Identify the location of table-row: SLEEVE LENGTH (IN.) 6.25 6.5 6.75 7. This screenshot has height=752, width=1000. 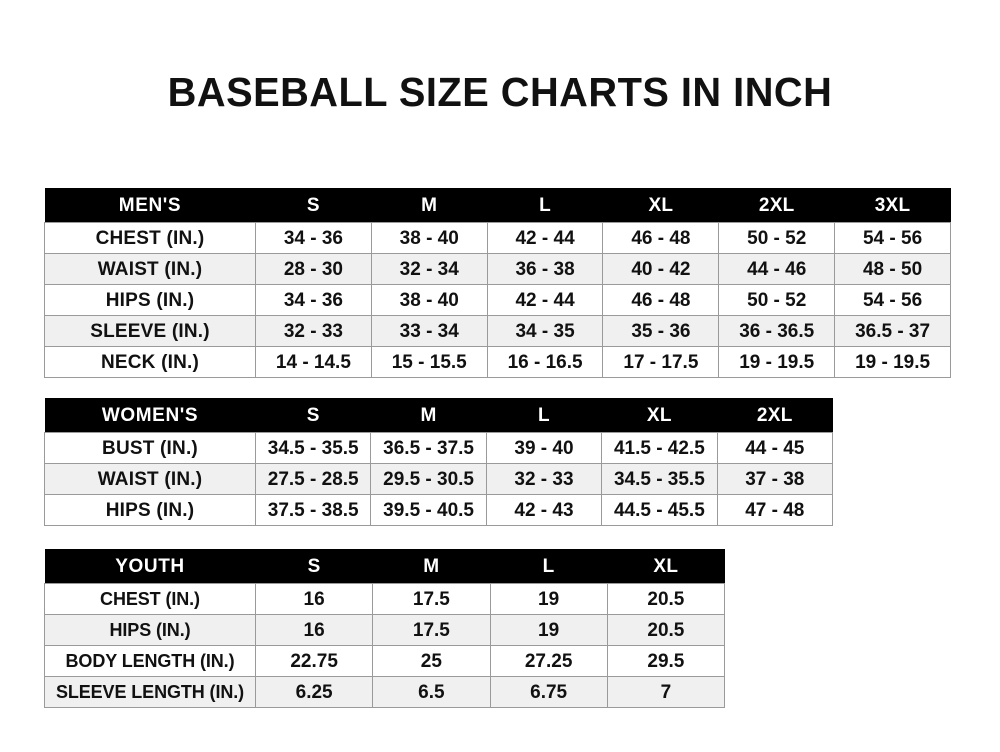
(385, 692).